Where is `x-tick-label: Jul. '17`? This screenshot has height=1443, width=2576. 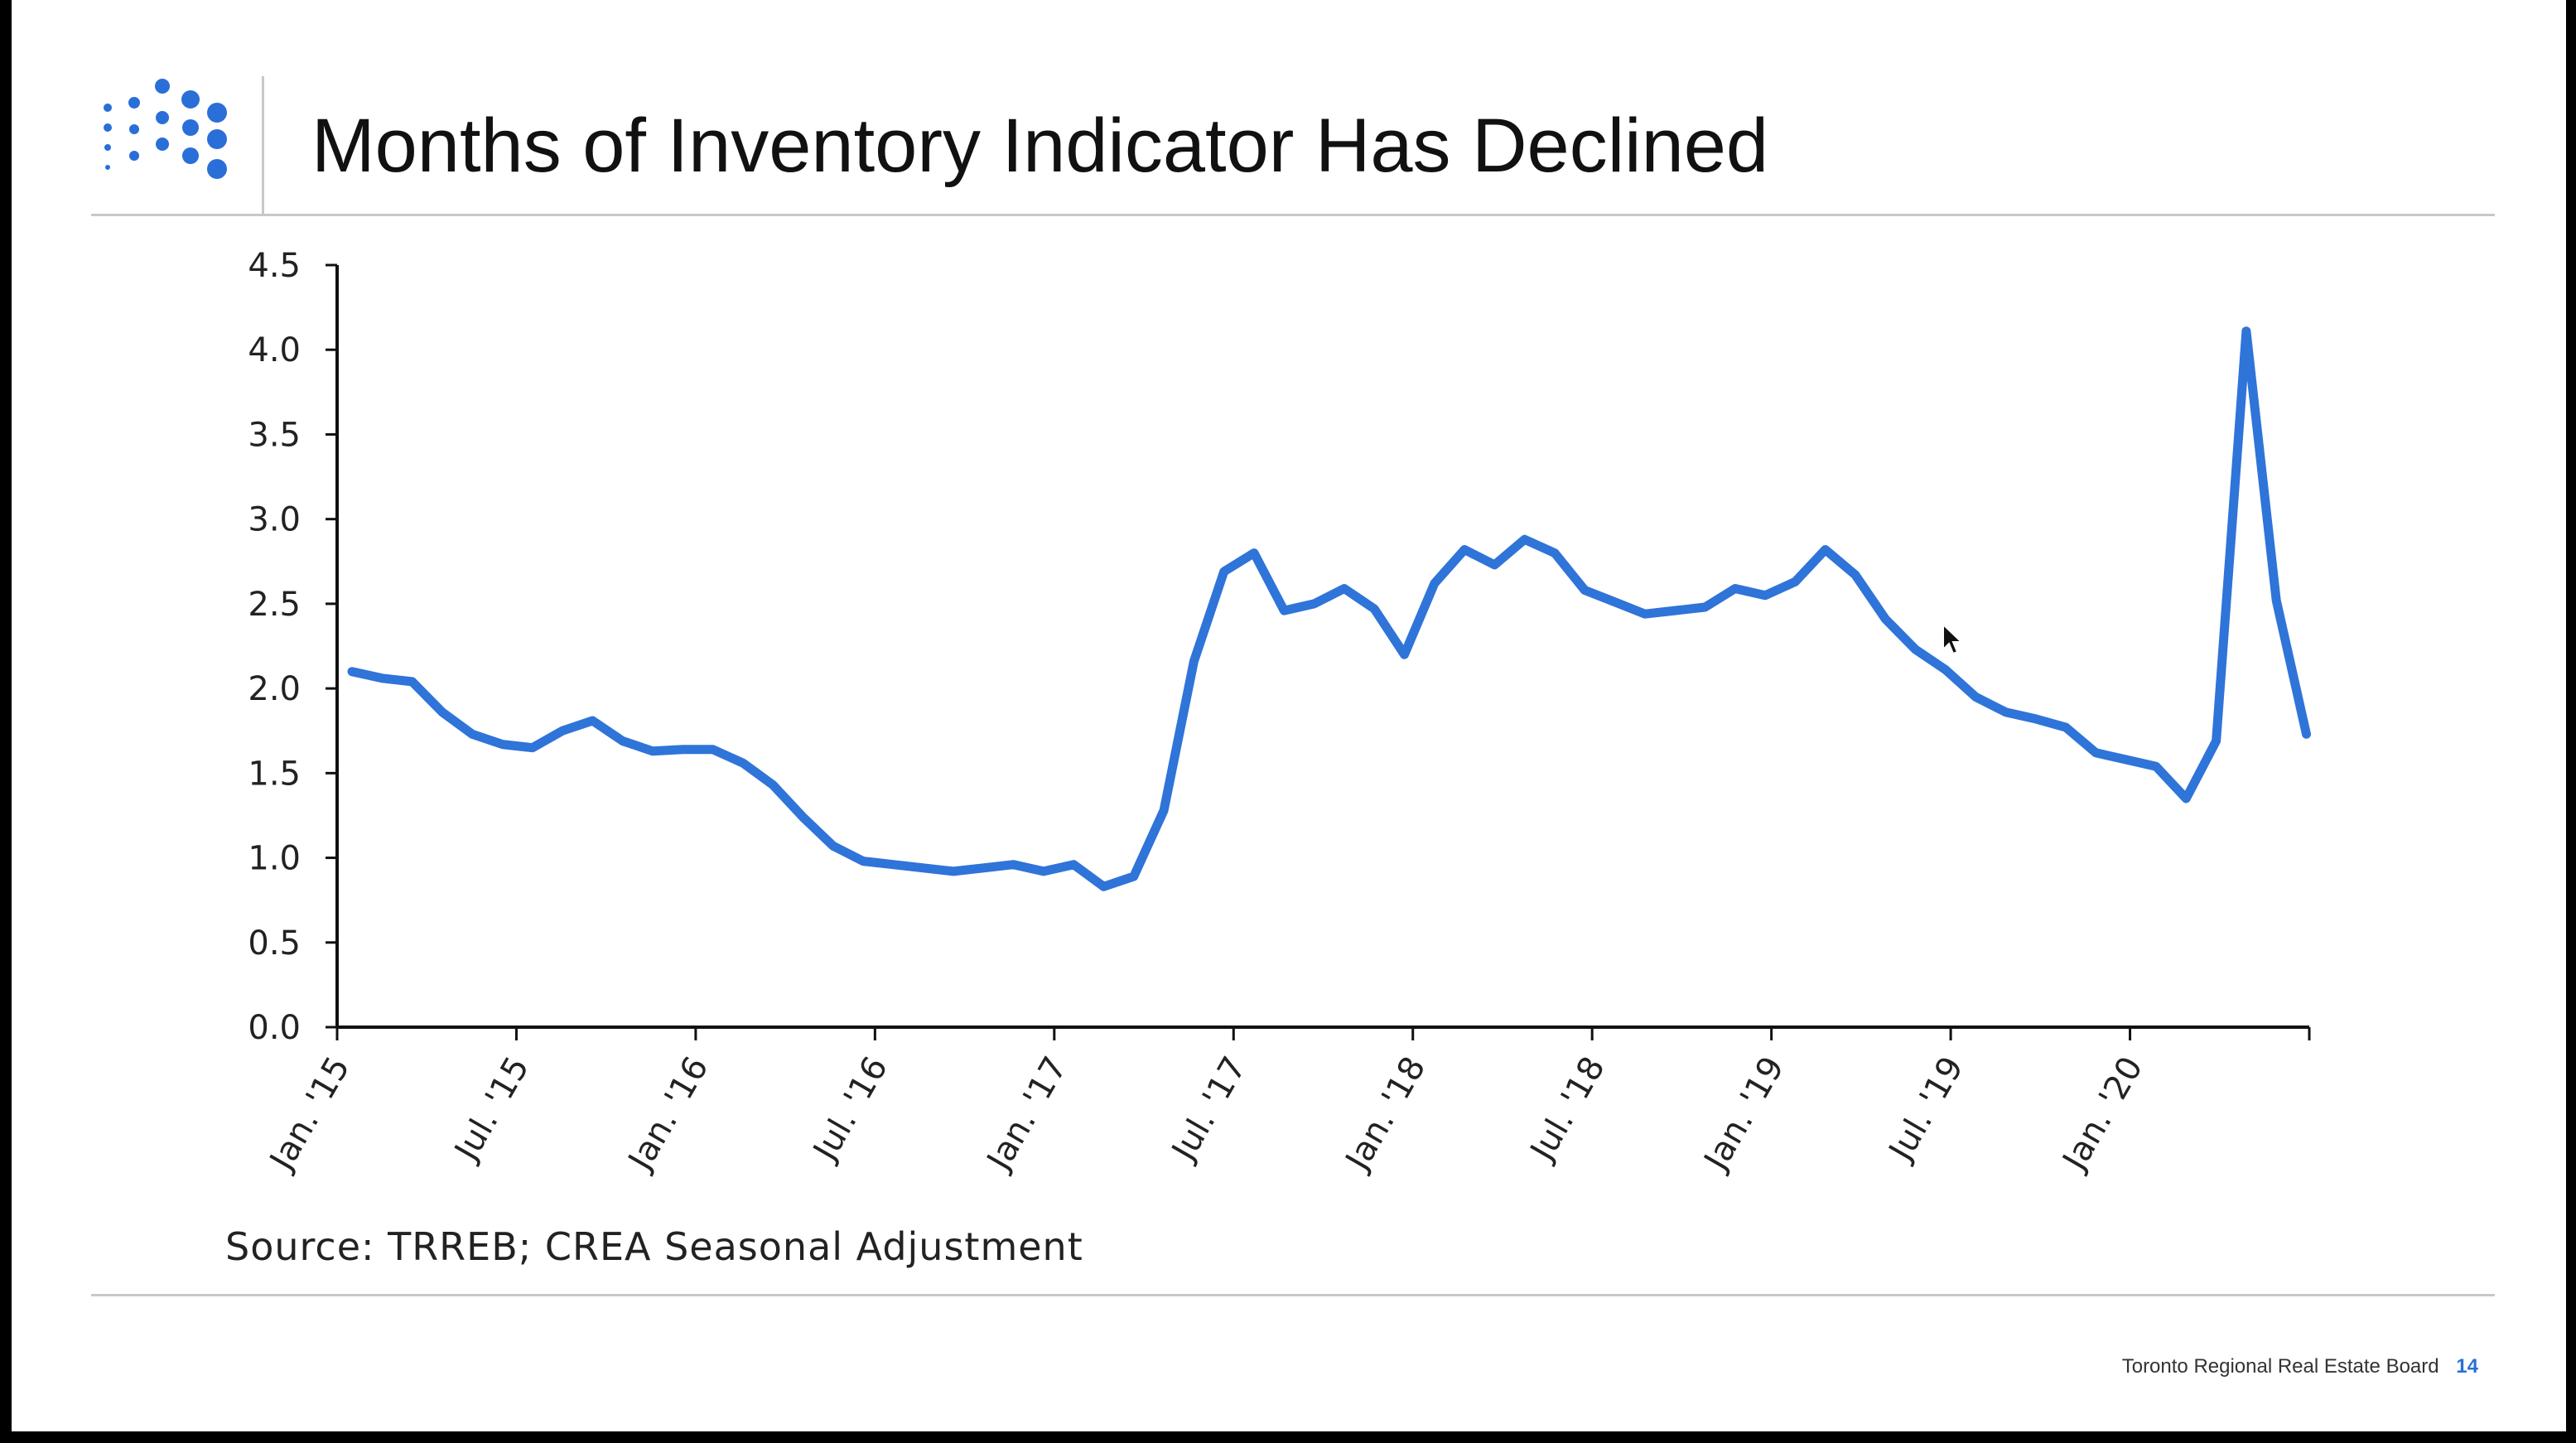 x-tick-label: Jul. '17 is located at coordinates (1209, 1109).